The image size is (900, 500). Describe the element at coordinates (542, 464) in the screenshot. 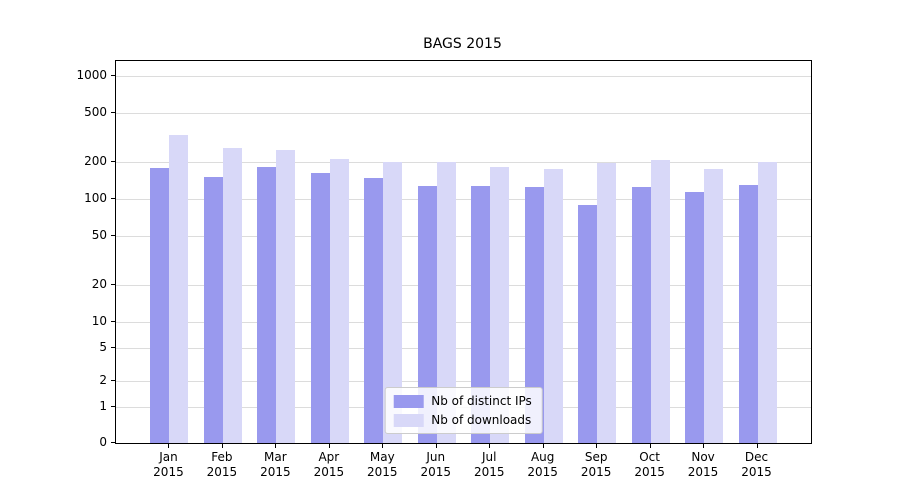

I see `x-tick-label-aug: Aug 2015` at that location.